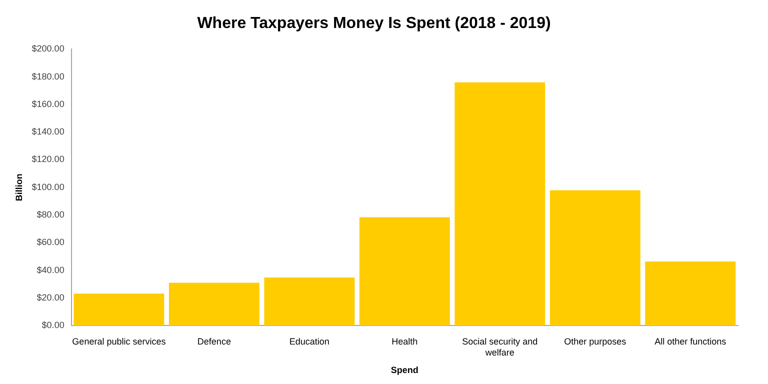 Image resolution: width=768 pixels, height=384 pixels. What do you see at coordinates (405, 341) in the screenshot?
I see `x-tick-label: Health` at bounding box center [405, 341].